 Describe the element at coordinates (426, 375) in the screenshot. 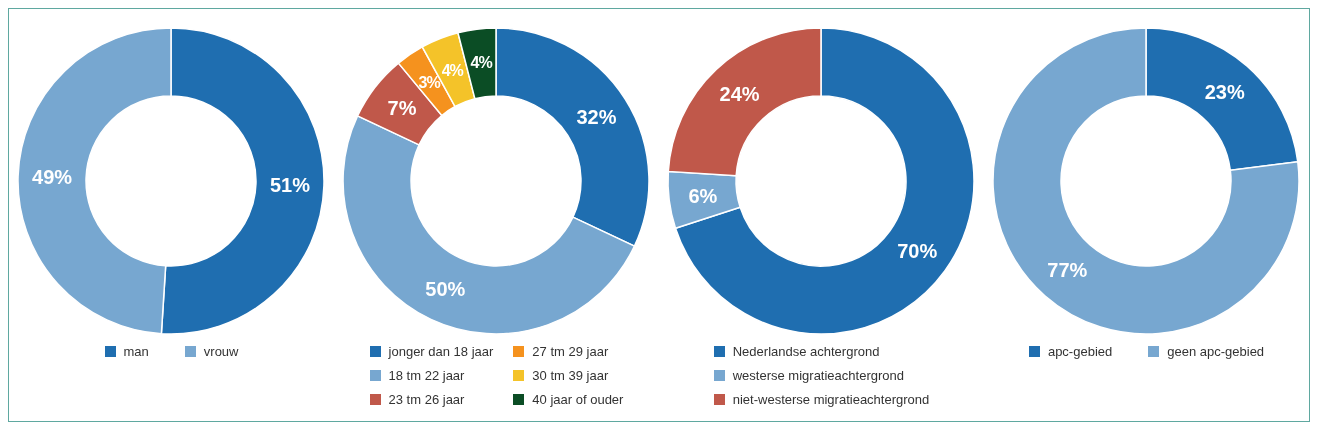

I see `legend-label: 18 tm 22 jaar` at that location.